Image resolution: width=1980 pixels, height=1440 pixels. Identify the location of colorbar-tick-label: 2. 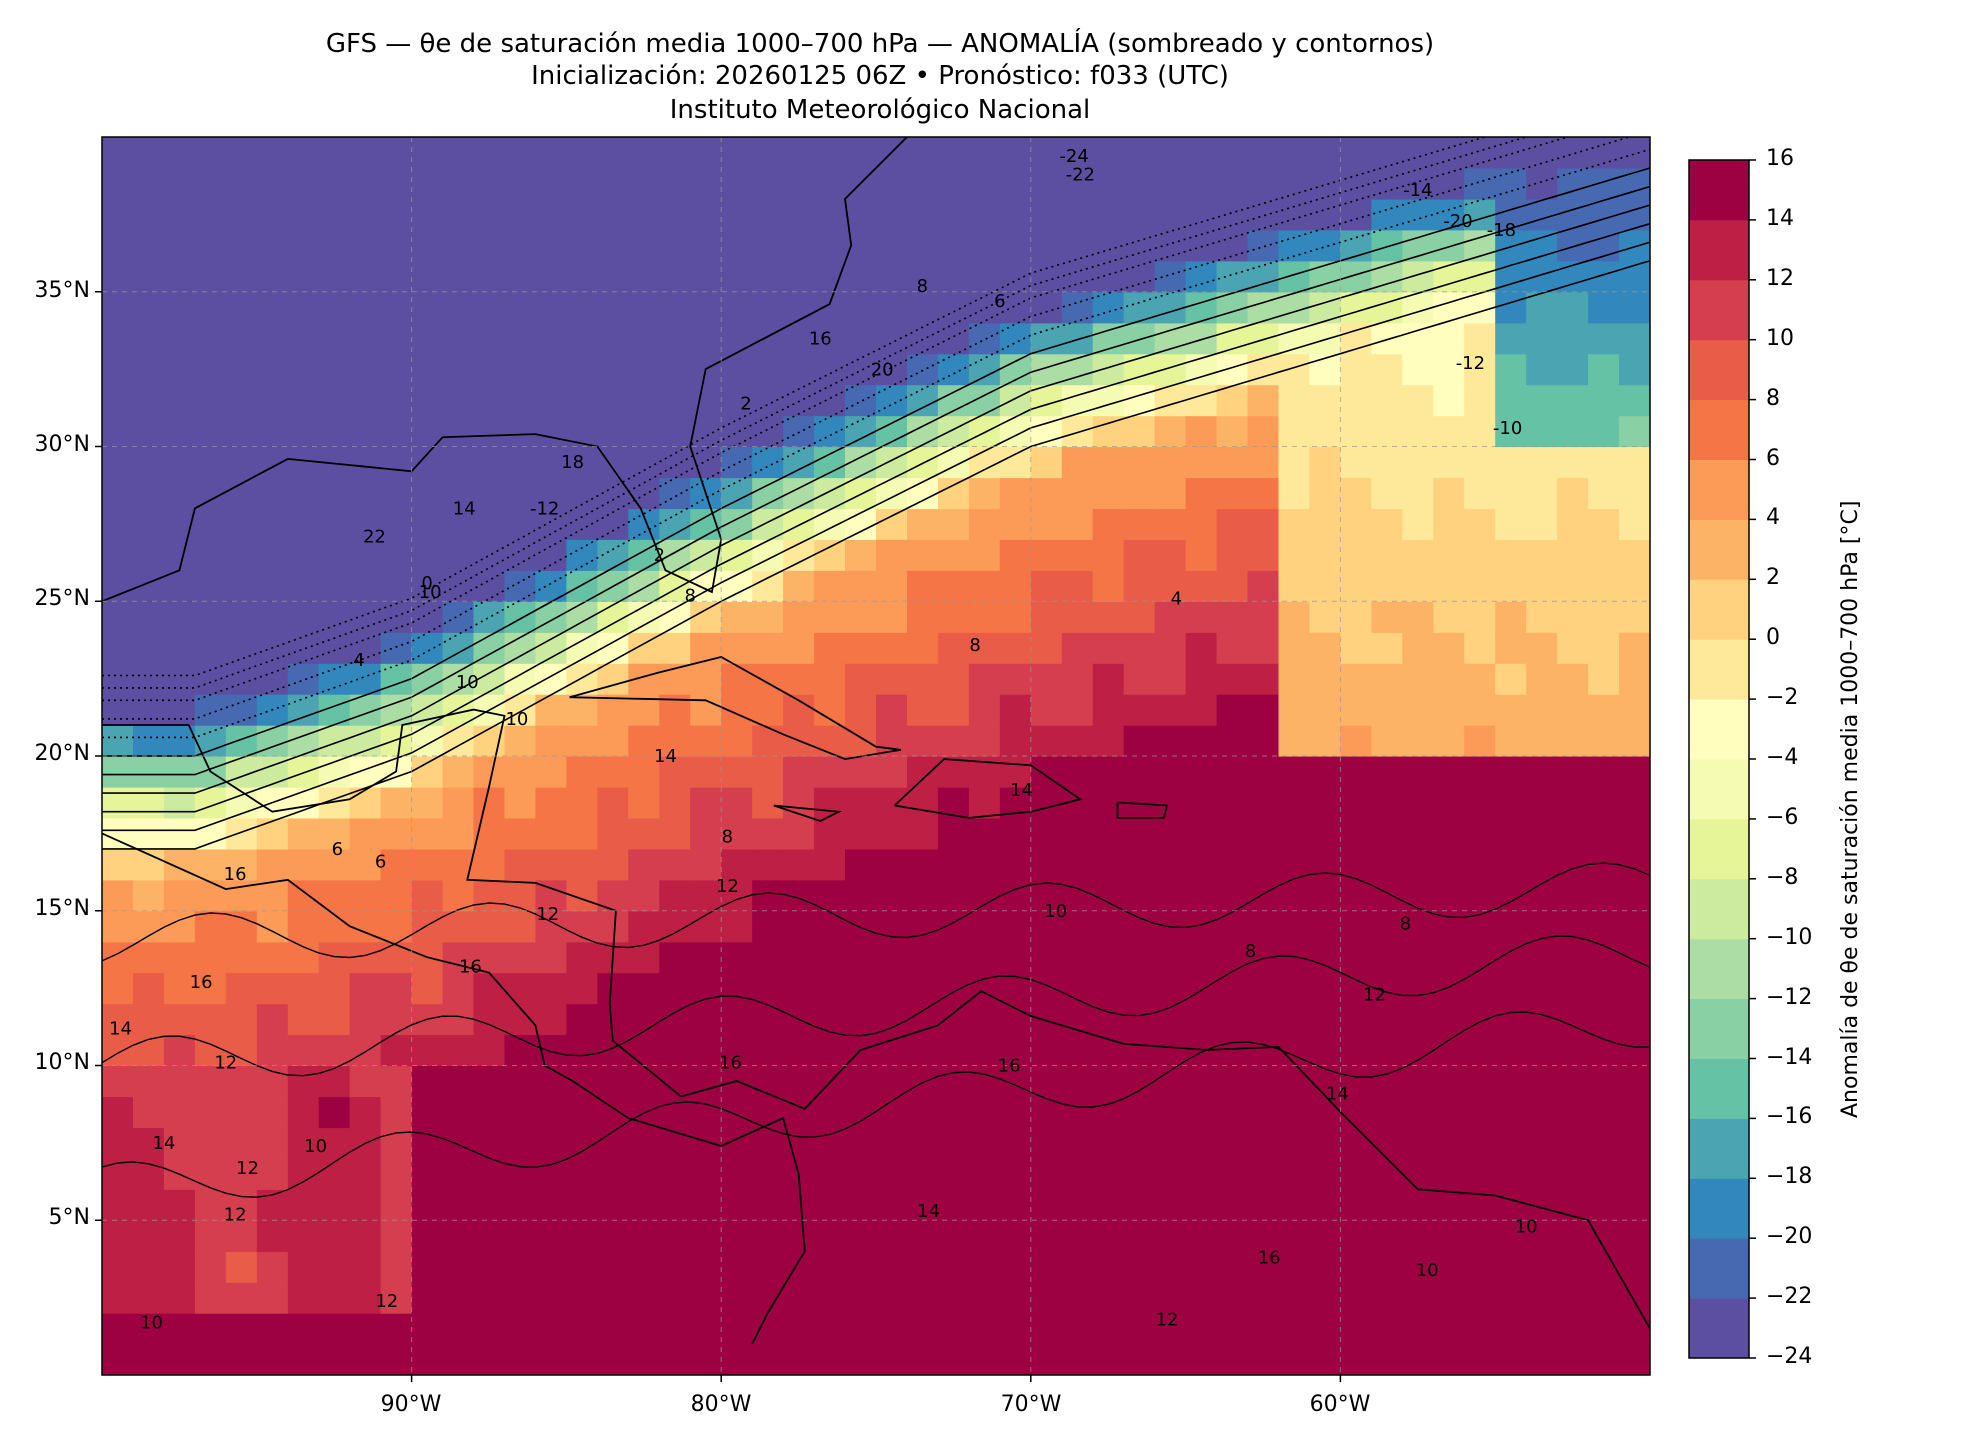
(1773, 578).